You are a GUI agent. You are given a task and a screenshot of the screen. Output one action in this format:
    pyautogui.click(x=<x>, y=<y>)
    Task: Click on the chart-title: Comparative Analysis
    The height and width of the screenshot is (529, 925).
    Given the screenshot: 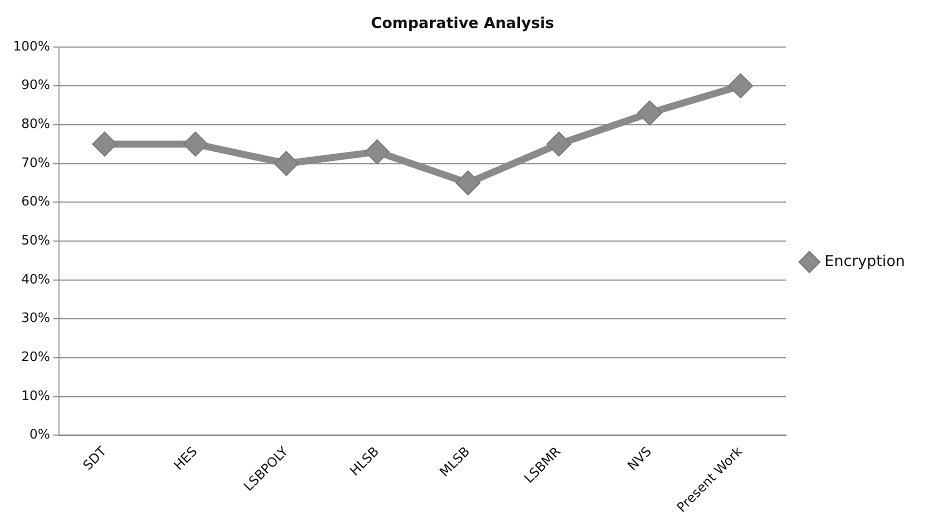 What is the action you would take?
    pyautogui.click(x=462, y=23)
    